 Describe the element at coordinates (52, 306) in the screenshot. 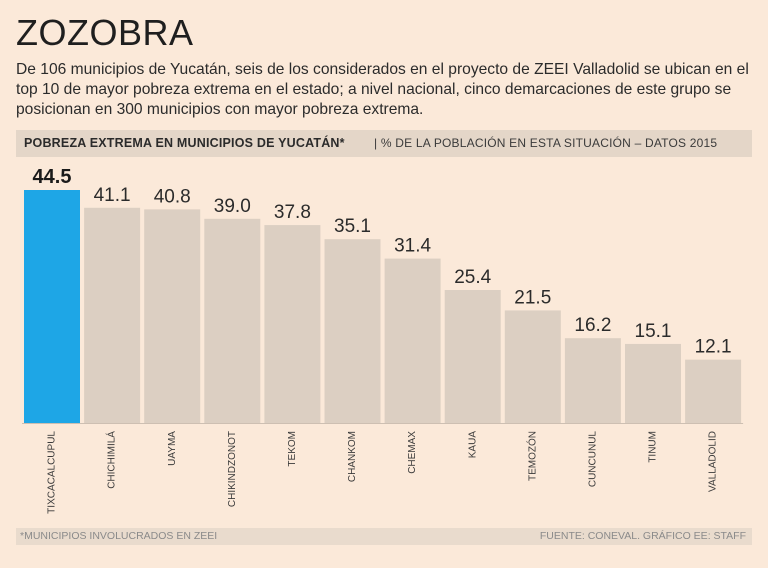

I see `bar-tixcacalcupul` at that location.